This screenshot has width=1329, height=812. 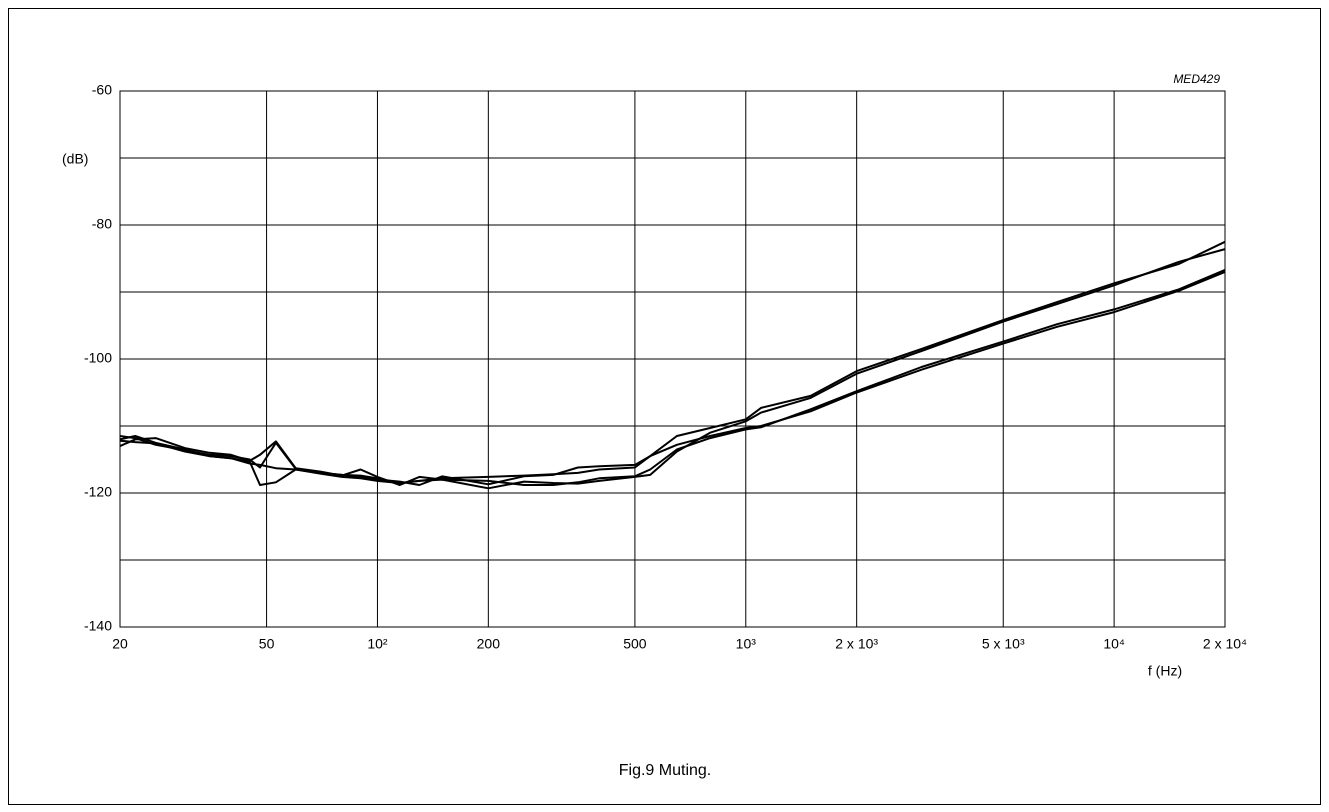 What do you see at coordinates (120, 644) in the screenshot?
I see `x-tick-label: 20` at bounding box center [120, 644].